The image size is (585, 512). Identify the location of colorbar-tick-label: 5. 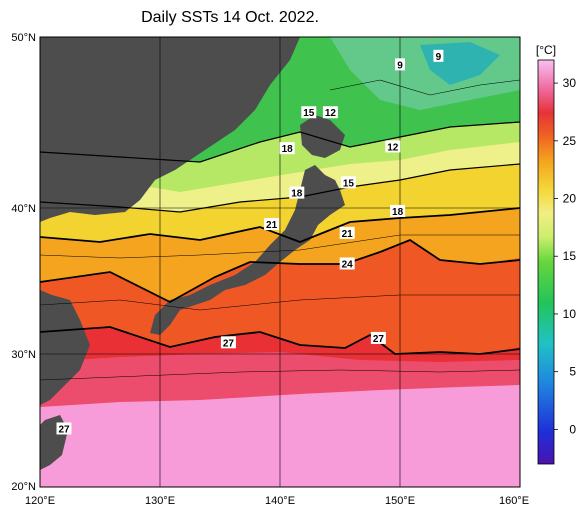
(572, 372).